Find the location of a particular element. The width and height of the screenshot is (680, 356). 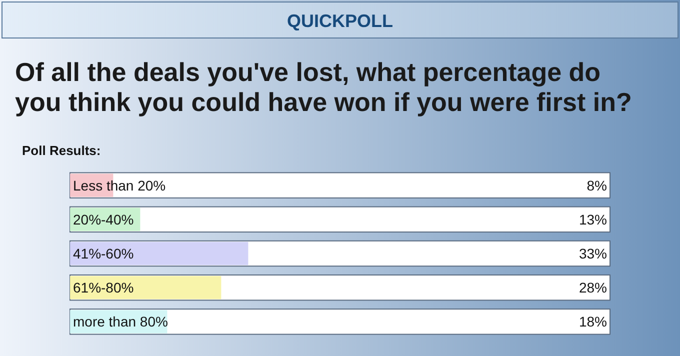

y-tick-label: 41%-60% is located at coordinates (103, 254).